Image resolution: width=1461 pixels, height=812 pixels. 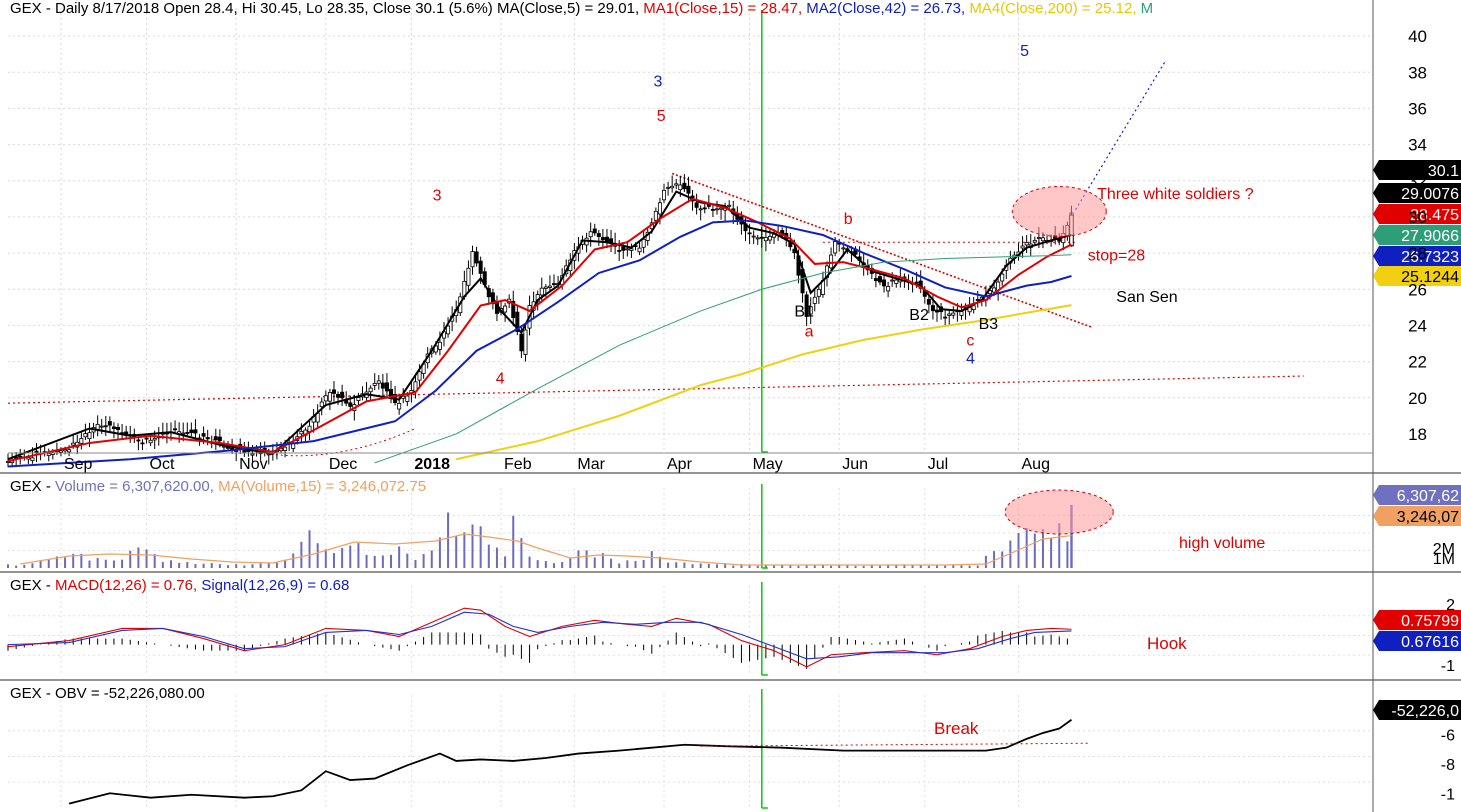 I want to click on price-tick-label: 38, so click(x=1417, y=72).